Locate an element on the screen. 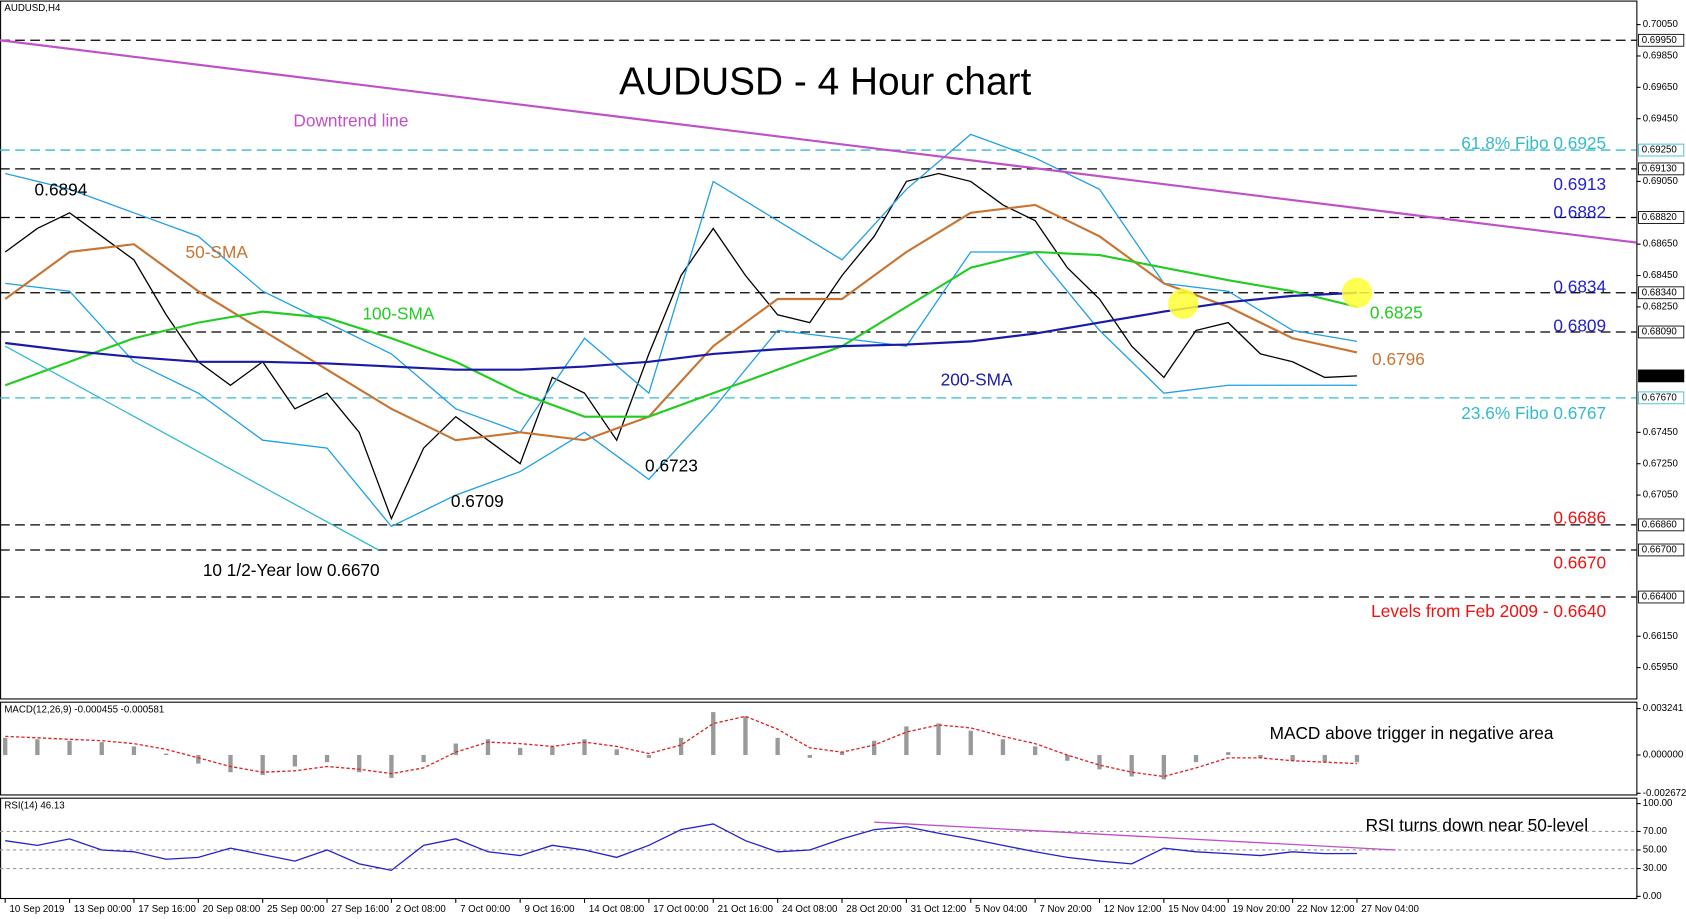  level-label: 0.69130 is located at coordinates (1660, 168).